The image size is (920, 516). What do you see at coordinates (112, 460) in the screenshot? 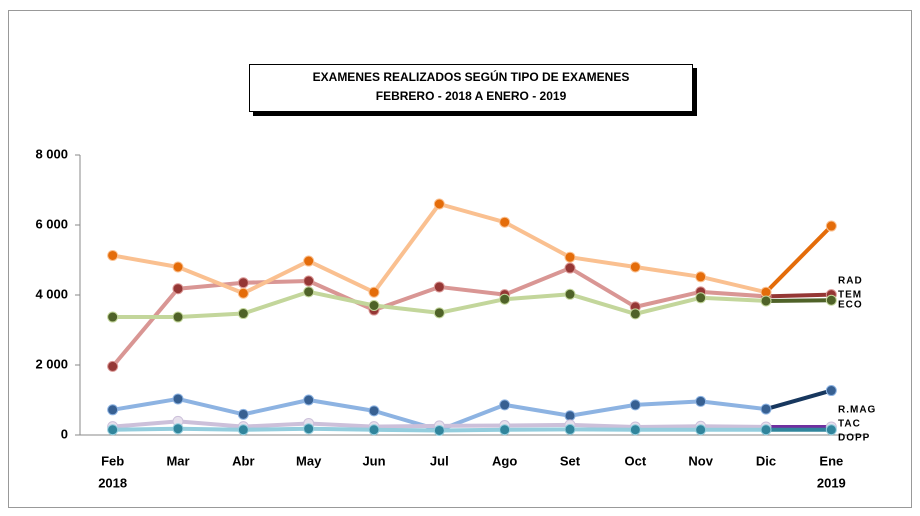
I see `x-tick-label: Feb` at bounding box center [112, 460].